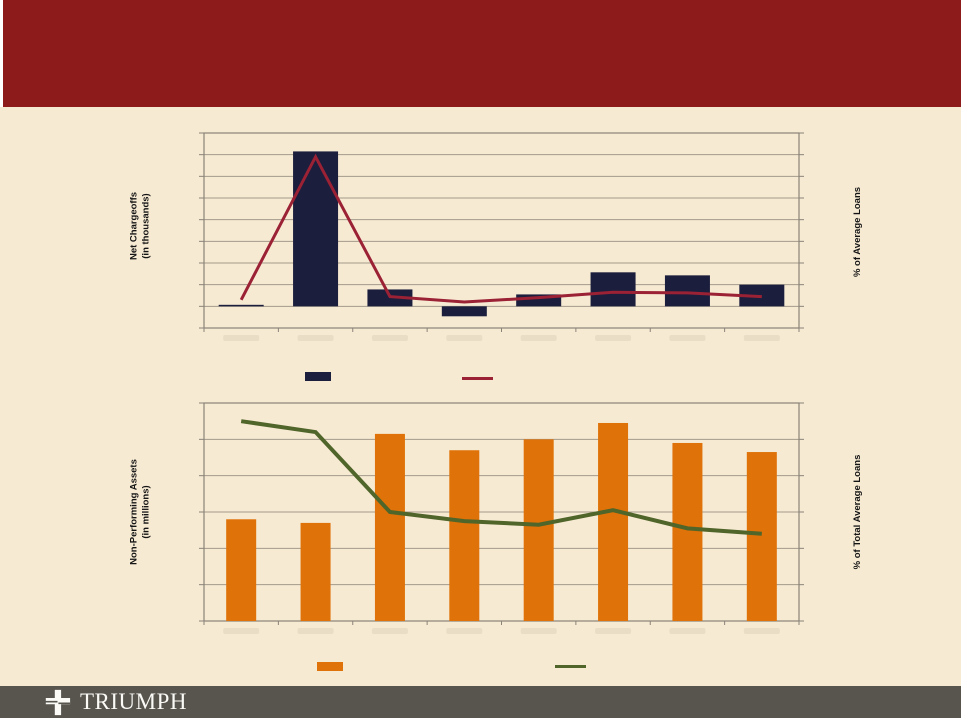 The image size is (961, 721). Describe the element at coordinates (318, 376) in the screenshot. I see `chart1-legend-bar-swatch` at that location.